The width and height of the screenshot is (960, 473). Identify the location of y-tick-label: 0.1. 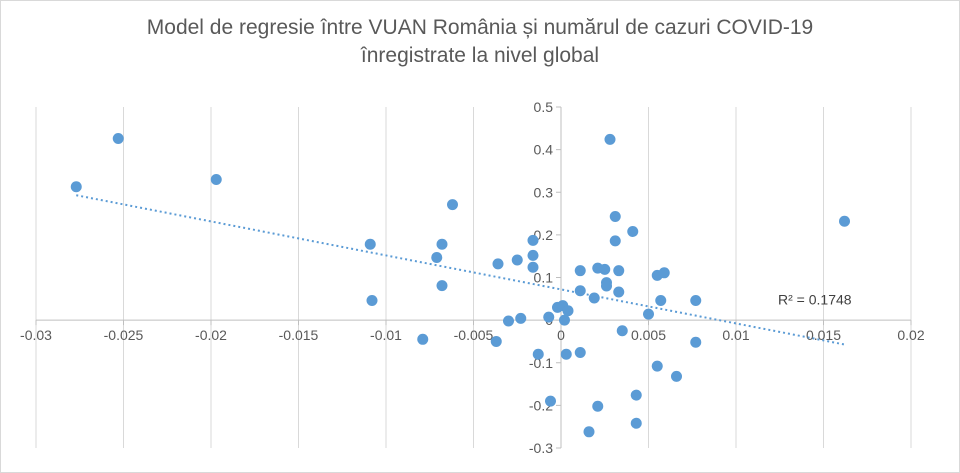
(544, 278).